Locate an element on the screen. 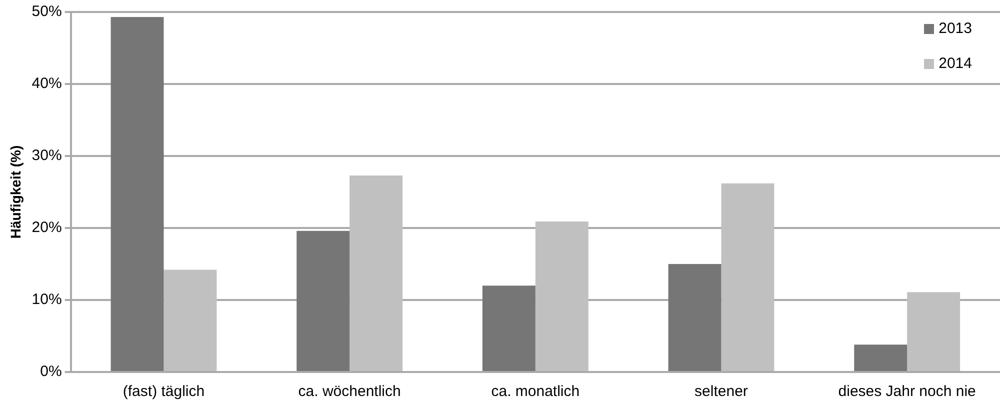 The height and width of the screenshot is (408, 1000). x-tick-label: (fast) täglich is located at coordinates (163, 391).